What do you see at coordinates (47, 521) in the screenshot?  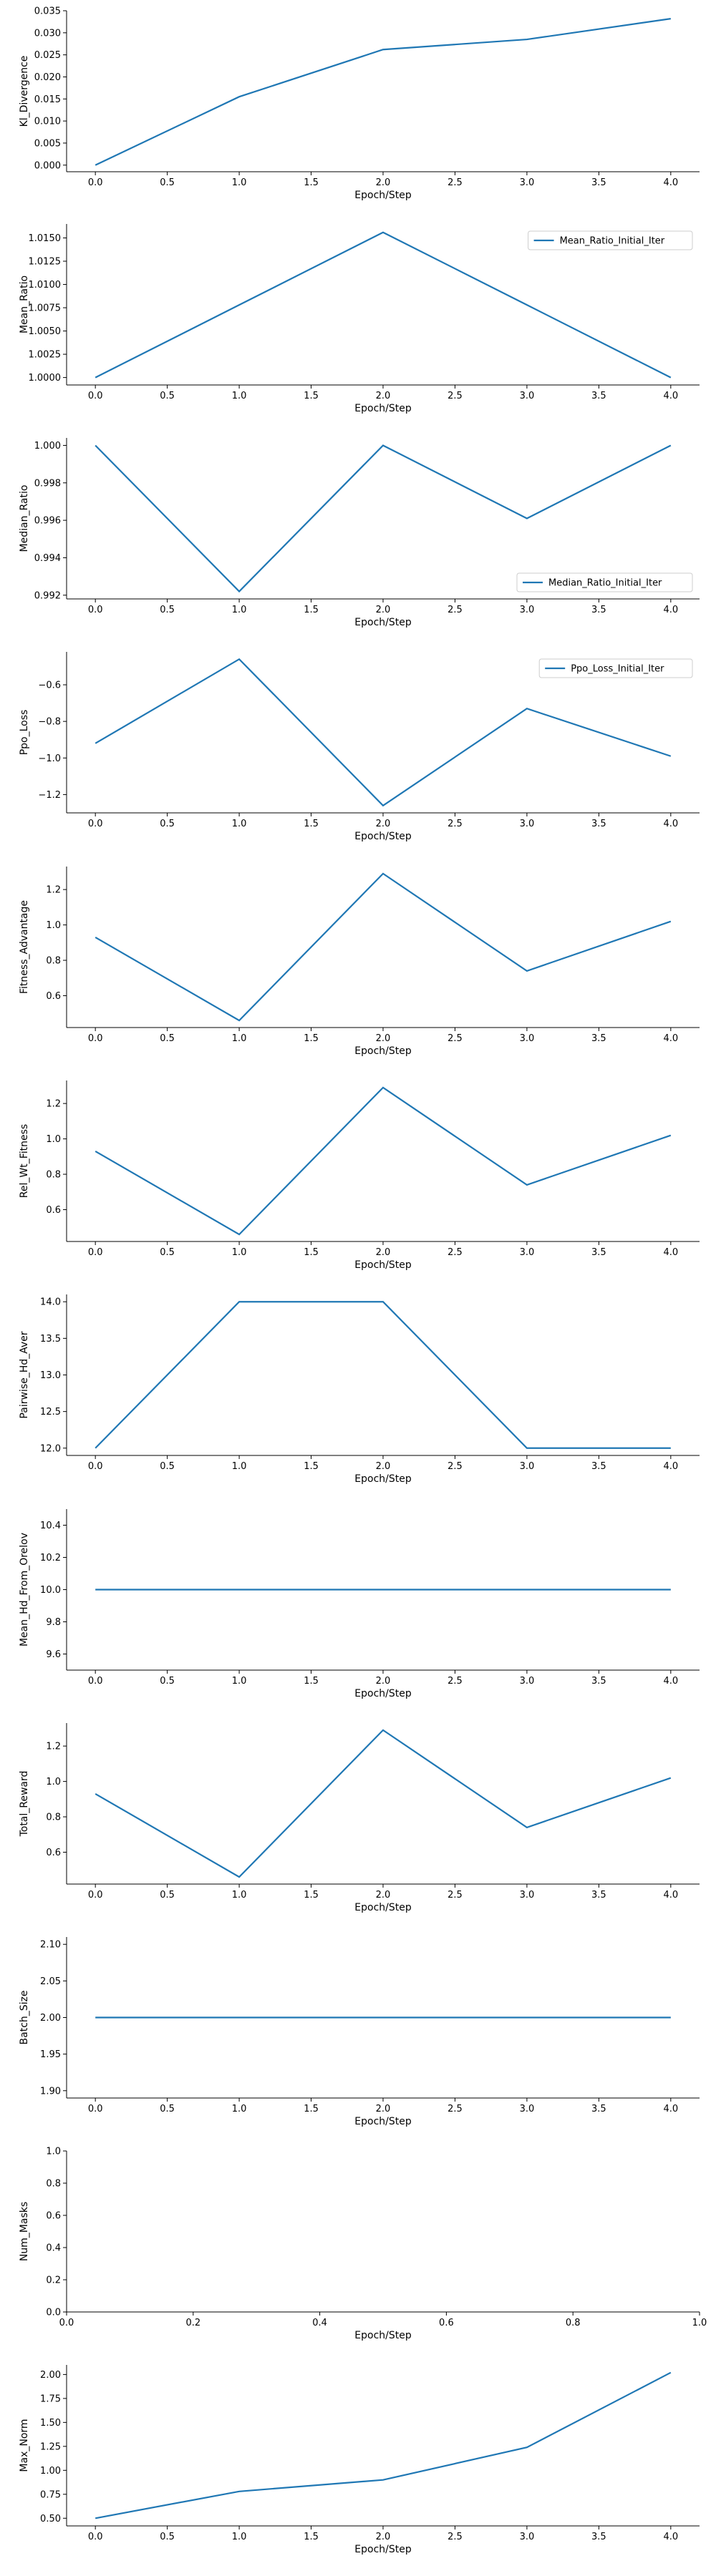 I see `y-tick-label: 0.996` at bounding box center [47, 521].